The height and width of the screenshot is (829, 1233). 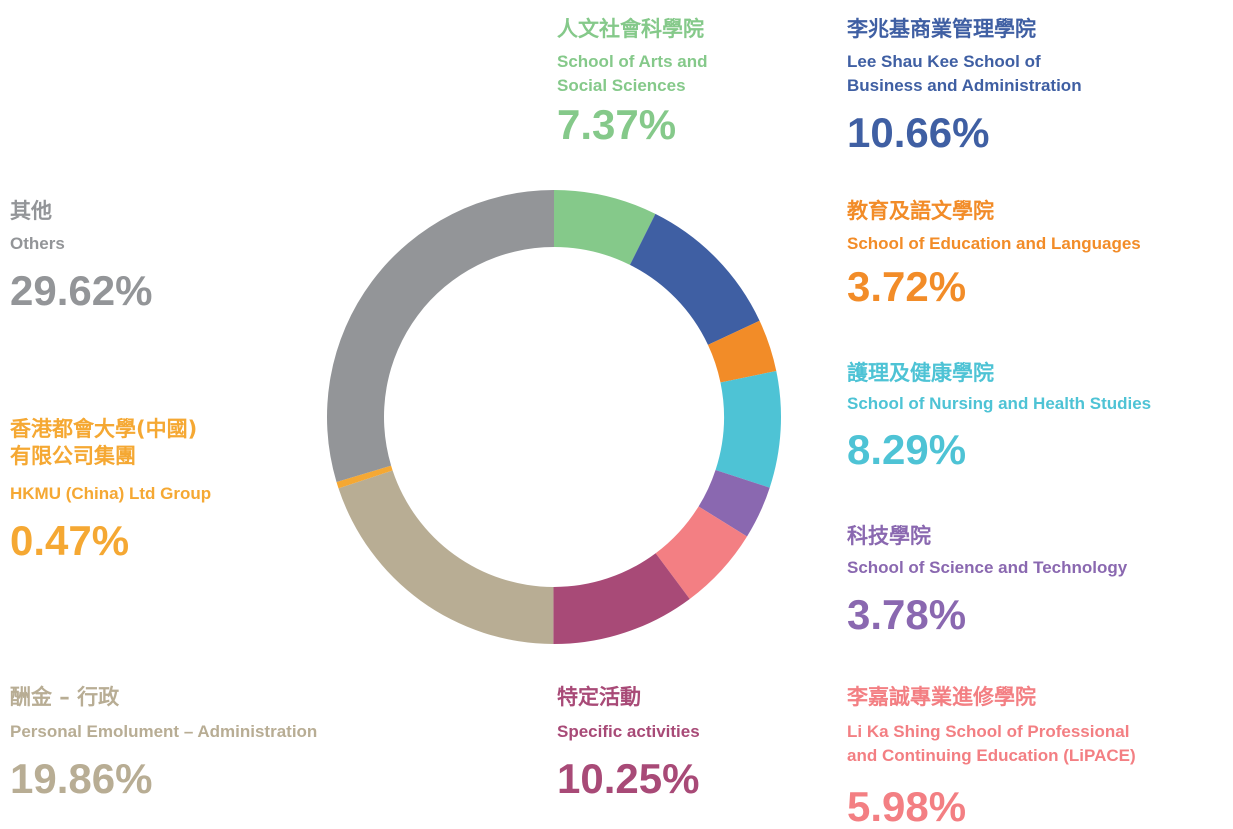 I want to click on label-en: School of Arts and Social Sciences, so click(x=632, y=73).